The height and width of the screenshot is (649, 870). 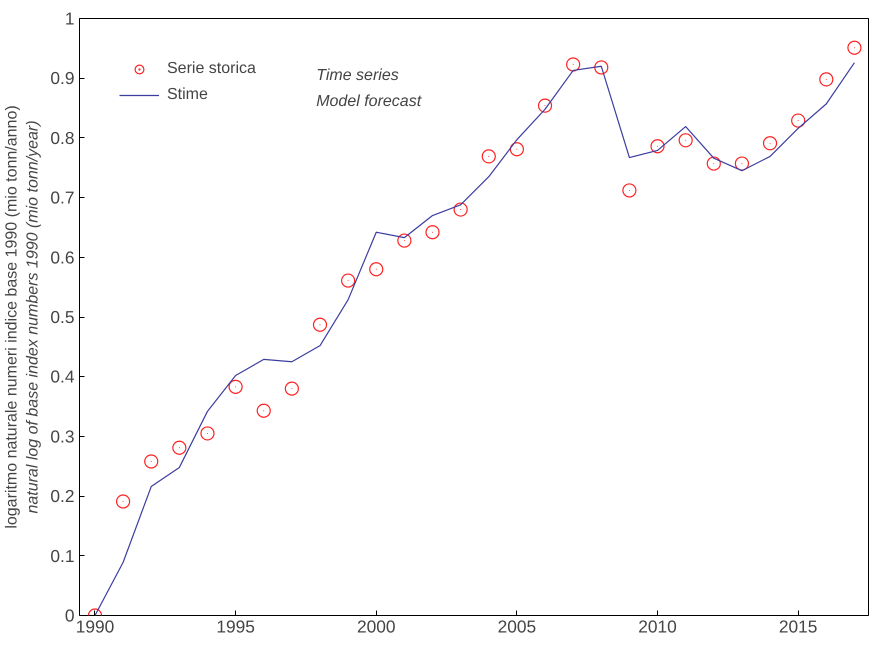 What do you see at coordinates (95, 626) in the screenshot?
I see `x-tick-label: 1990` at bounding box center [95, 626].